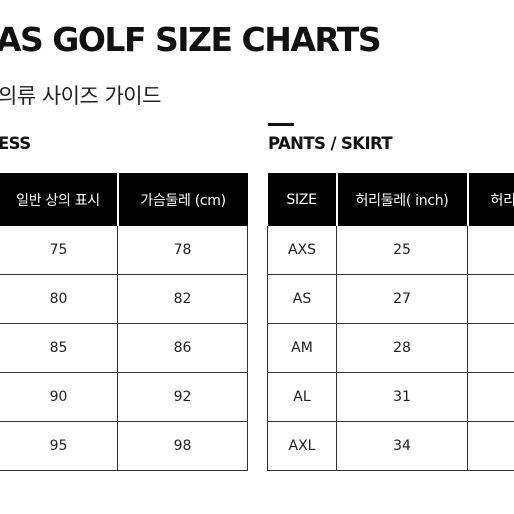 This screenshot has height=514, width=514. I want to click on top-header-display-size: 일반 상의 표시, so click(59, 199).